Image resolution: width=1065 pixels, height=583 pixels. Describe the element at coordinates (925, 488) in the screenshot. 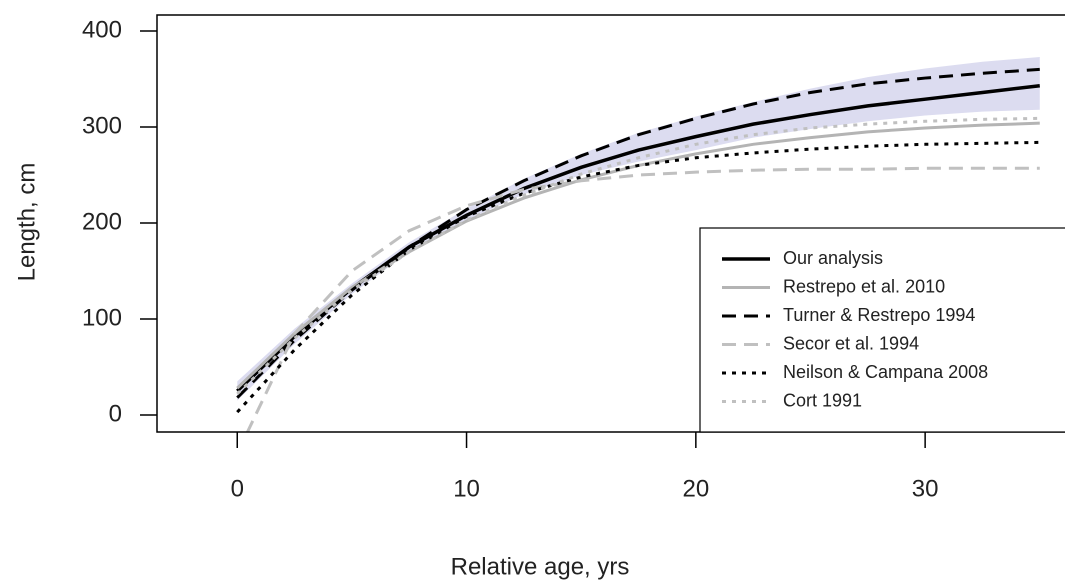

I see `x-tick-label: 30` at that location.